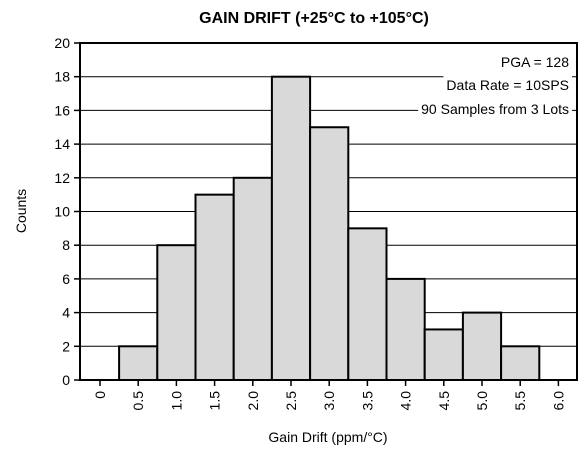  What do you see at coordinates (252, 278) in the screenshot?
I see `bar-2.0` at bounding box center [252, 278].